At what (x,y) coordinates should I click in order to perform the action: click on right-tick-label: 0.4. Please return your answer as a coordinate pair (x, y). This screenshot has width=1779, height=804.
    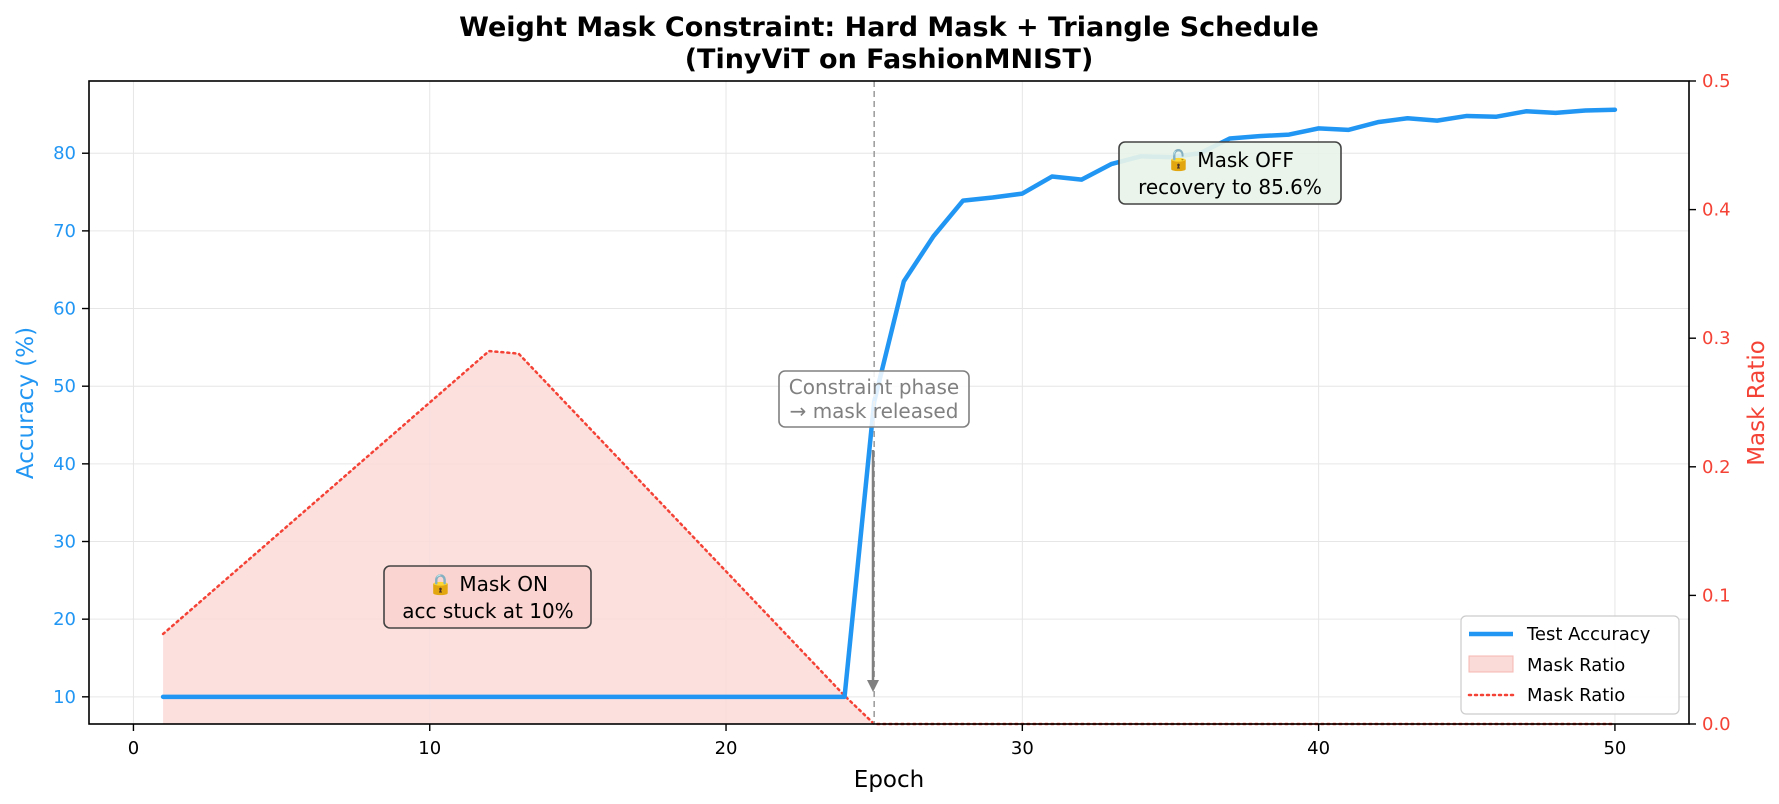
    Looking at the image, I should click on (1716, 210).